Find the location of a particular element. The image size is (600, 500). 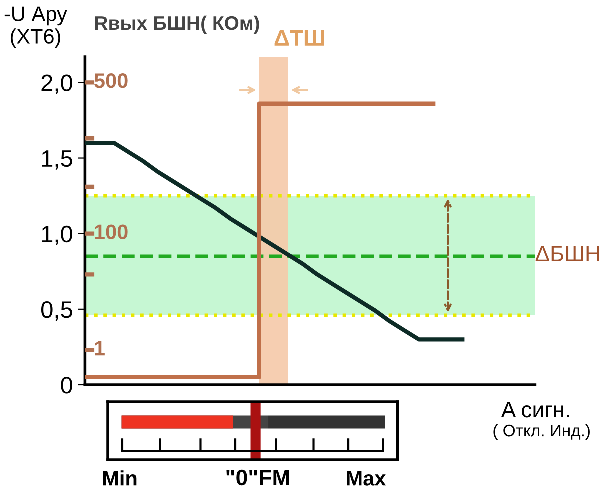

band-label: ΔБШН is located at coordinates (568, 254).